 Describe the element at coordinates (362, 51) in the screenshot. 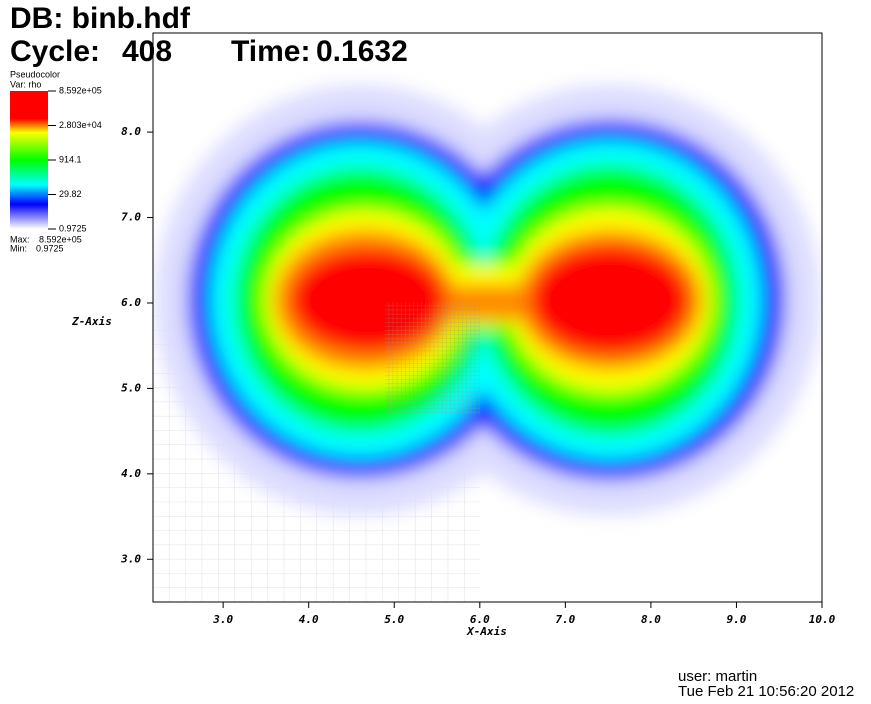

I see `time: 0.1632` at that location.